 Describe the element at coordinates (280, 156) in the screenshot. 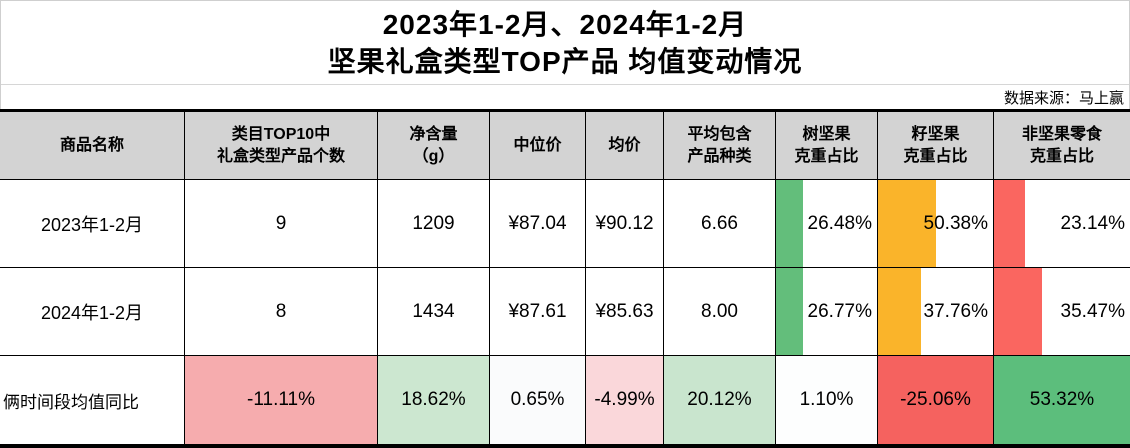

I see `header-label: 礼盒类型产品个数` at that location.